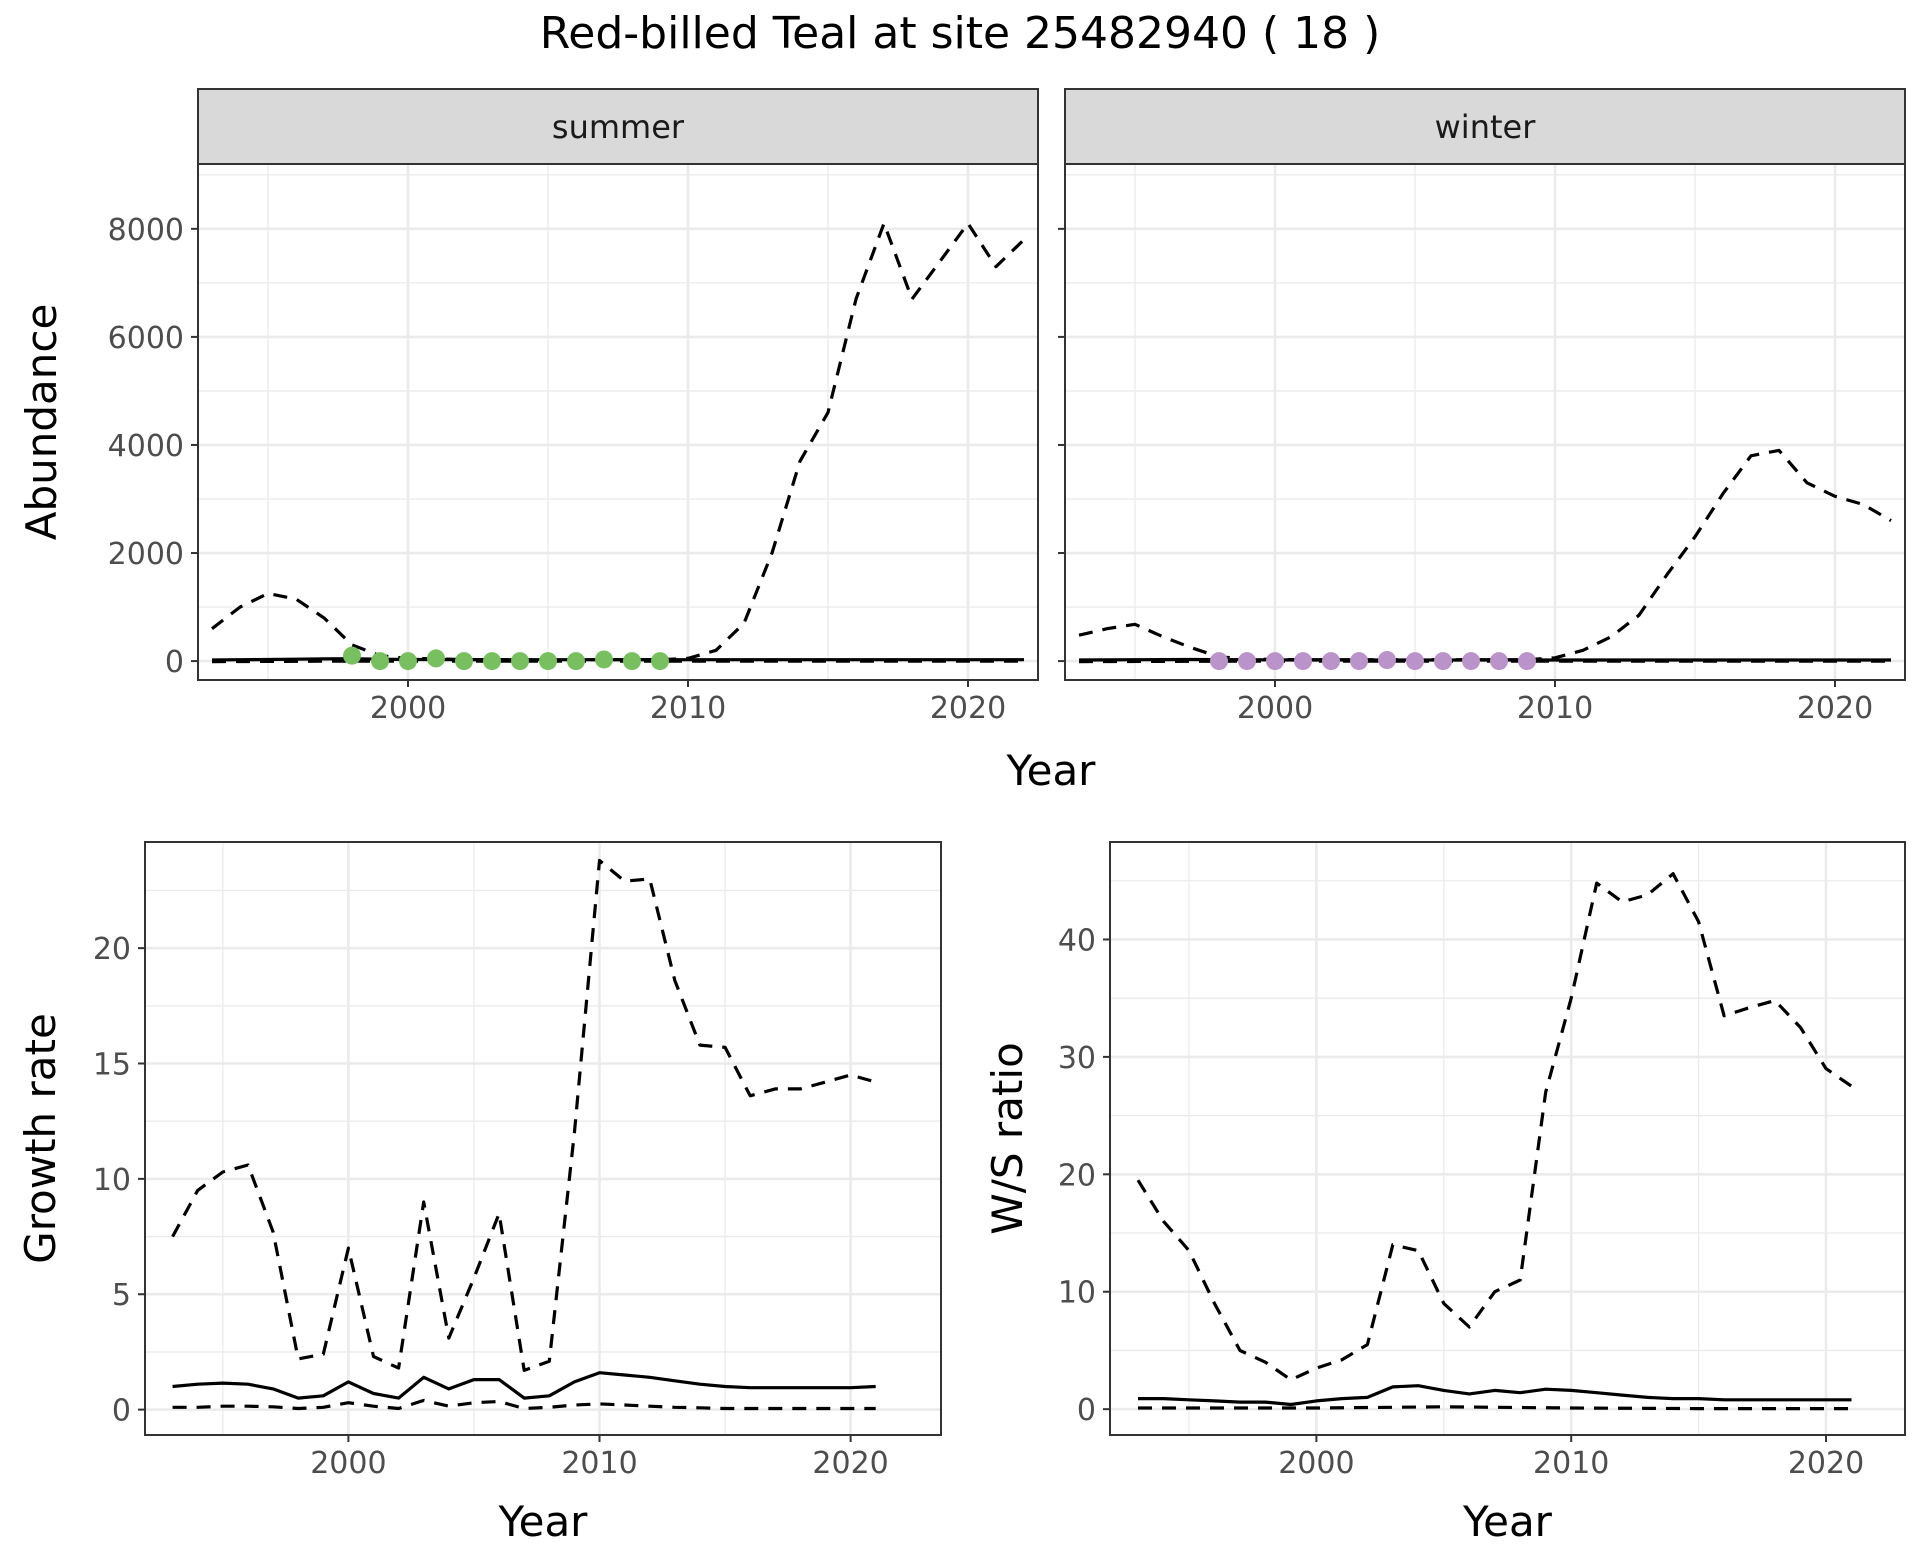 This screenshot has height=1560, width=1920. I want to click on summer-strip-label: summer, so click(618, 127).